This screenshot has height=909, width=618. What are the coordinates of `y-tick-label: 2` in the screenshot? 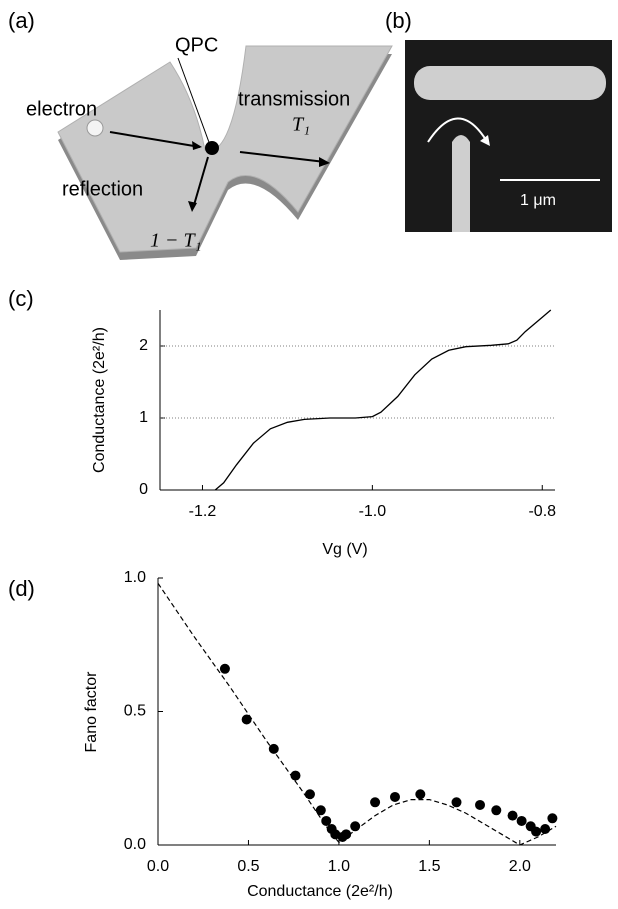 It's located at (143, 345).